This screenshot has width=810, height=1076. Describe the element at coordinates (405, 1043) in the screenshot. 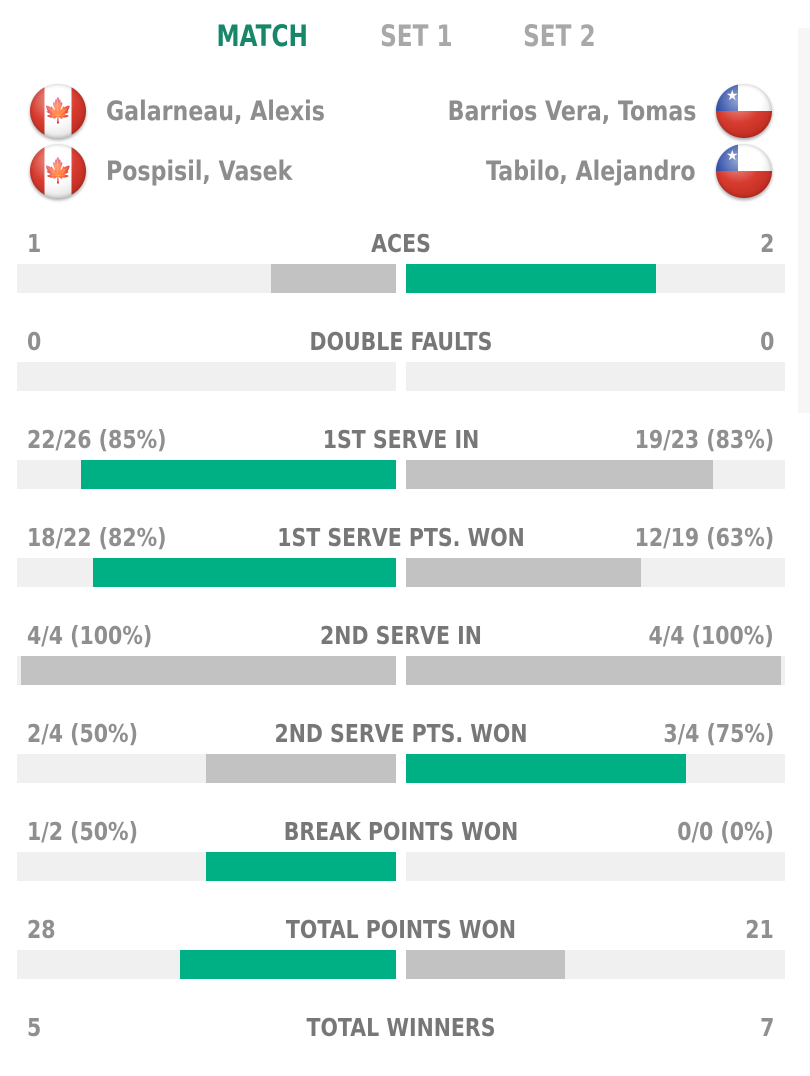

I see `stat-row: 5 TOTAL WINNERS 7` at that location.